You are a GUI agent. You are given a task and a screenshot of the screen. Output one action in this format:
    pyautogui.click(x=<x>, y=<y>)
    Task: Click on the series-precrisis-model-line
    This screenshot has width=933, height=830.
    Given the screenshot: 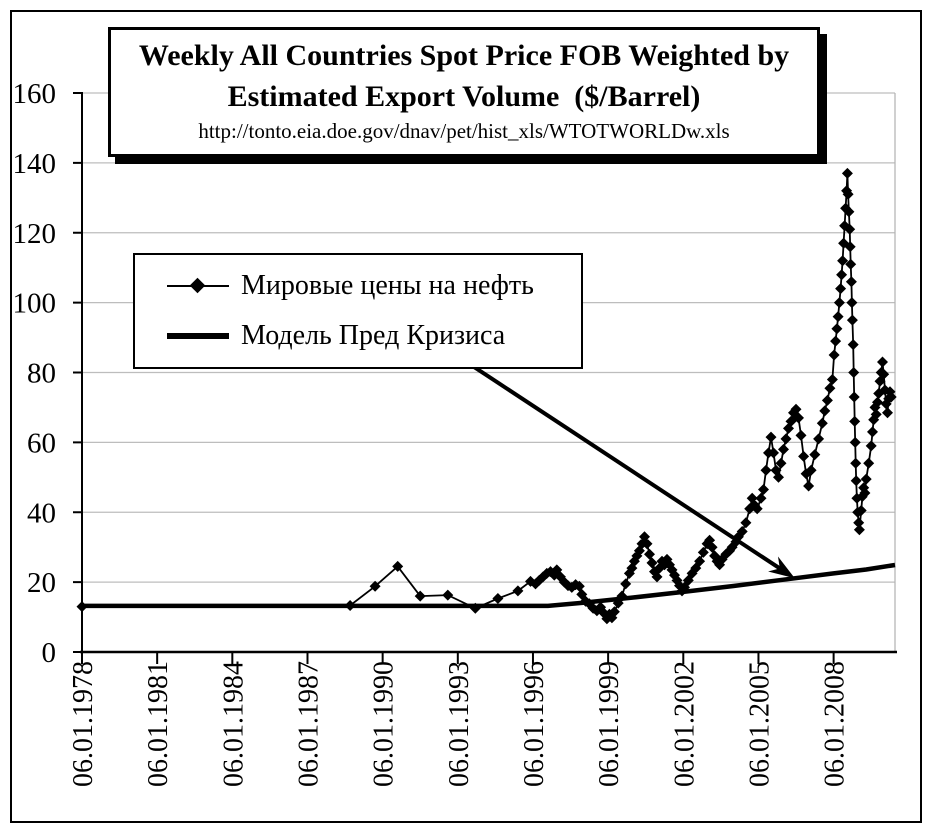 What is the action you would take?
    pyautogui.click(x=489, y=585)
    